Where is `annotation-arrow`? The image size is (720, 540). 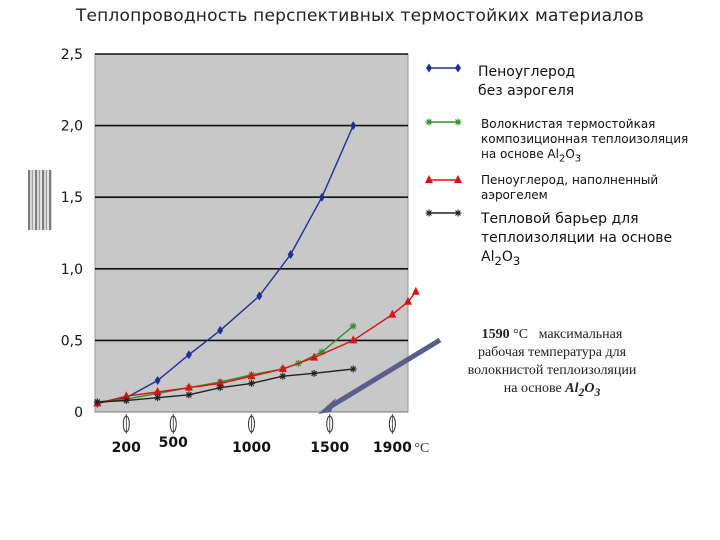 annotation-arrow is located at coordinates (380, 375).